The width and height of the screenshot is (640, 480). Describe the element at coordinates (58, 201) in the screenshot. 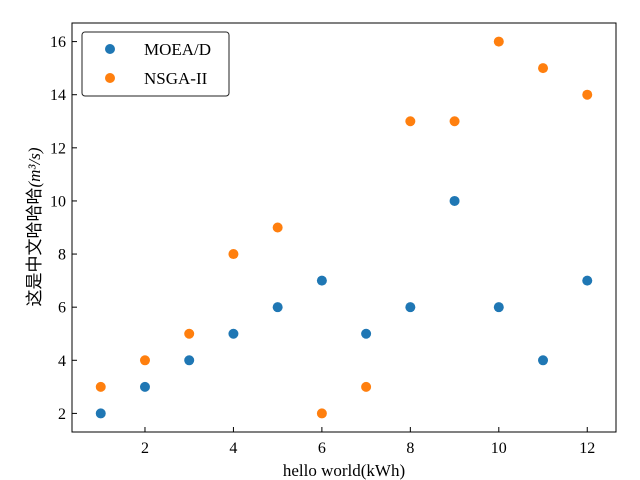

I see `y-tick-label: 10` at that location.